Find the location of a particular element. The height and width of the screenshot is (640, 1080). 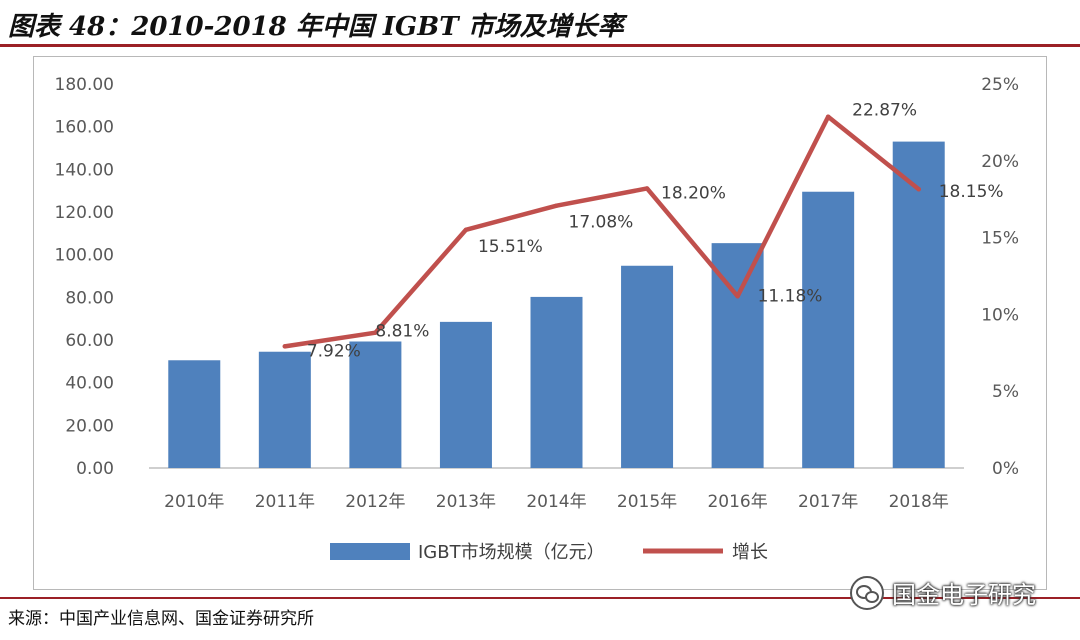

left-axis-tick-label: 40.00 is located at coordinates (89, 384).